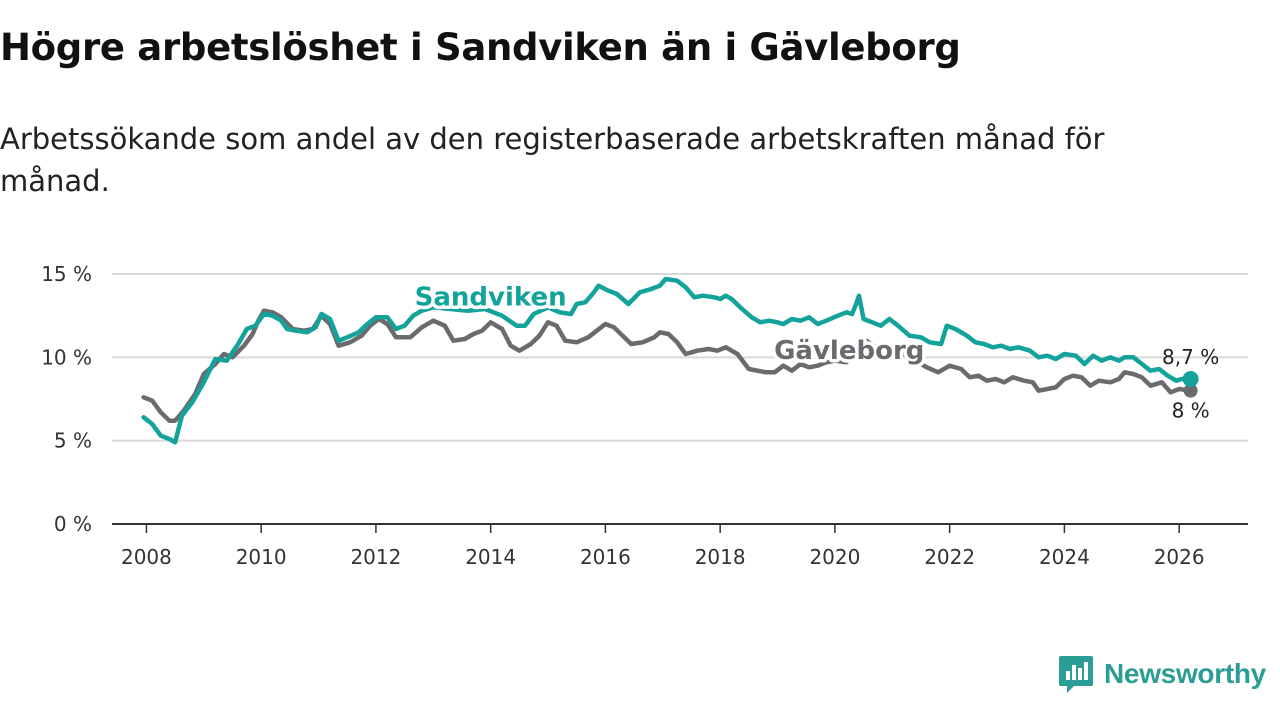 This screenshot has width=1280, height=720. What do you see at coordinates (261, 557) in the screenshot?
I see `x-tick-label: 2010` at bounding box center [261, 557].